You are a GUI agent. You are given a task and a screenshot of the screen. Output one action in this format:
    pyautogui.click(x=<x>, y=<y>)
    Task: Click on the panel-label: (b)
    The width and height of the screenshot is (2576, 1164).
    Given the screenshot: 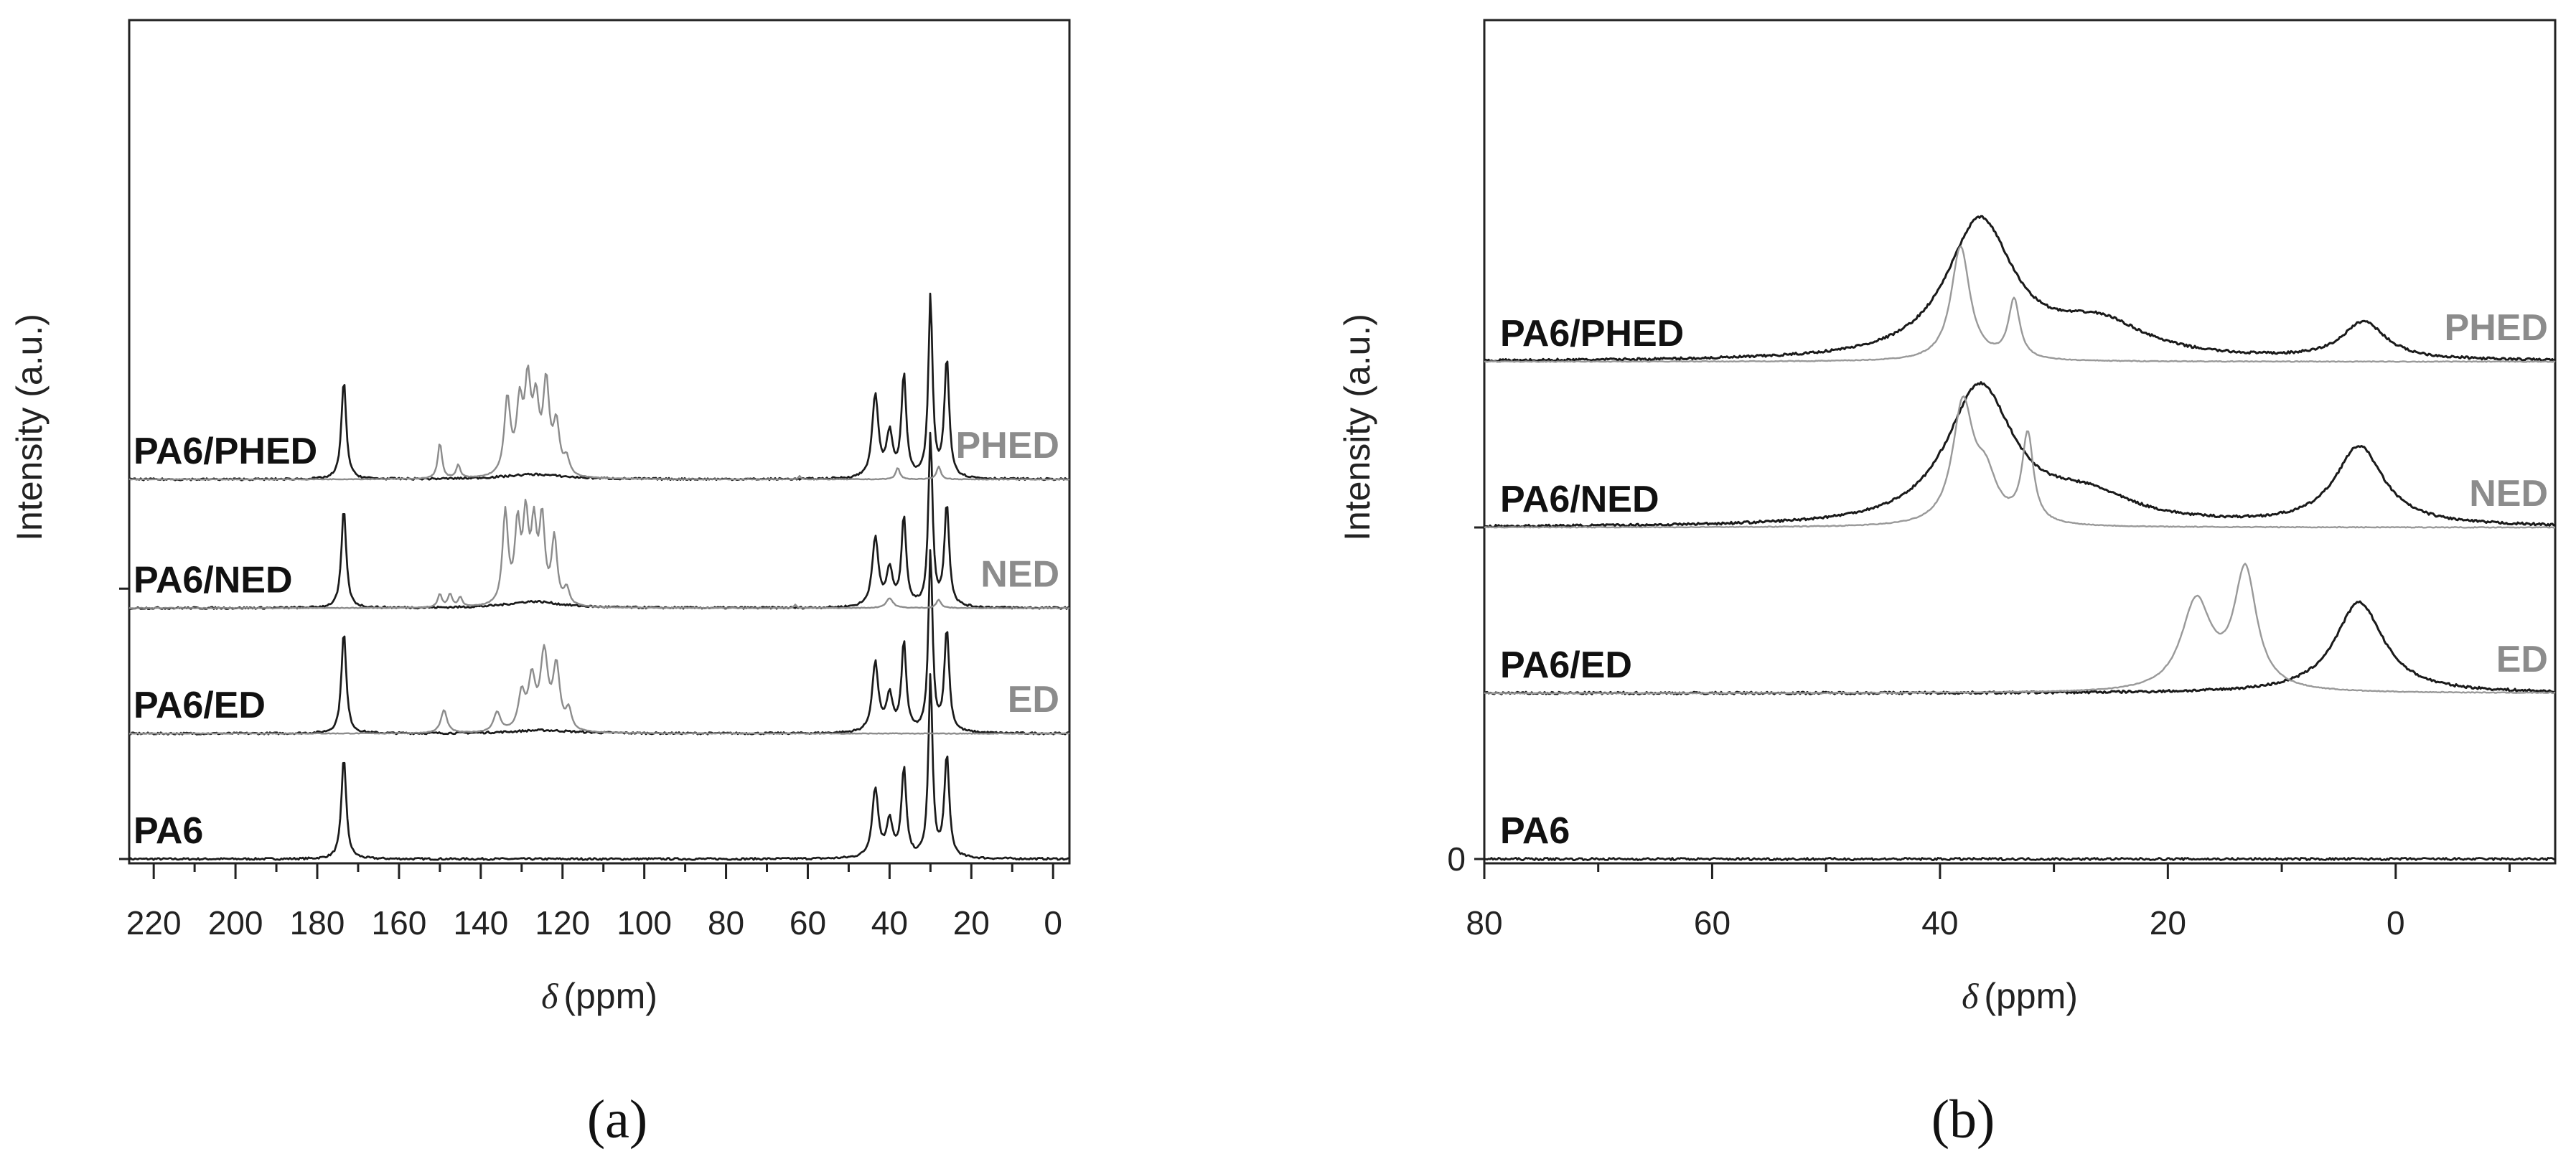 What is the action you would take?
    pyautogui.click(x=1963, y=1119)
    